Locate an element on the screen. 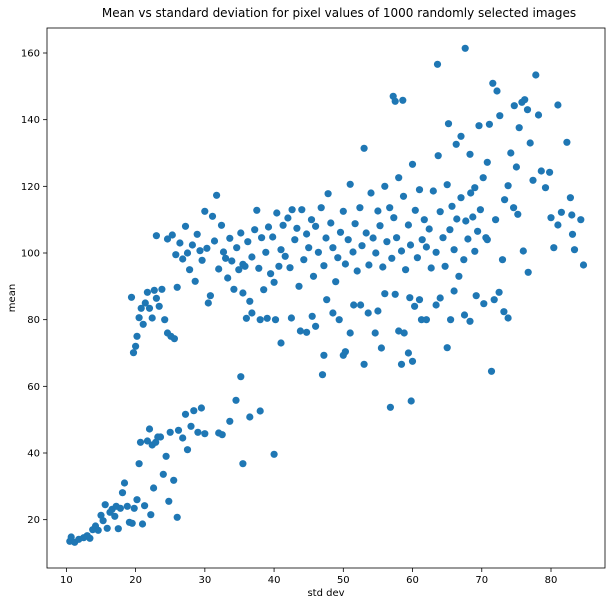 This screenshot has height=608, width=612. y-tick-label: 80 is located at coordinates (33, 320).